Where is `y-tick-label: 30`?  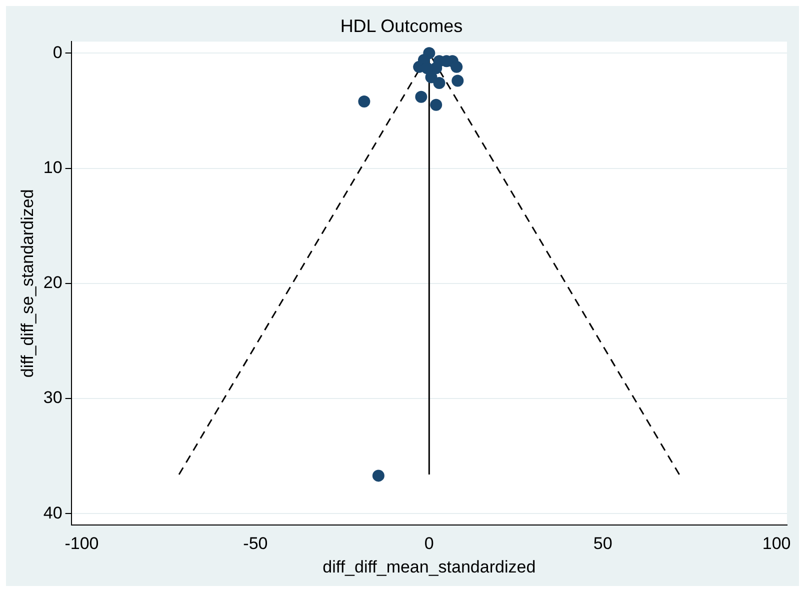
y-tick-label: 30 is located at coordinates (52, 398).